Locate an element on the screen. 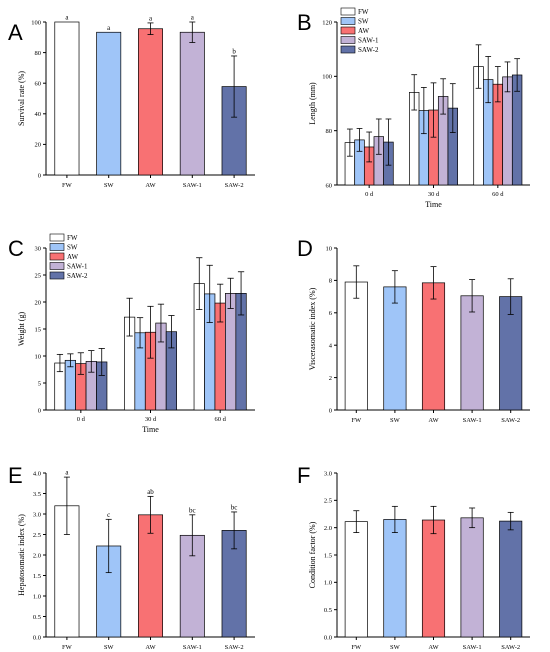 The width and height of the screenshot is (550, 652). y-tick-label: 30 is located at coordinates (38, 248).